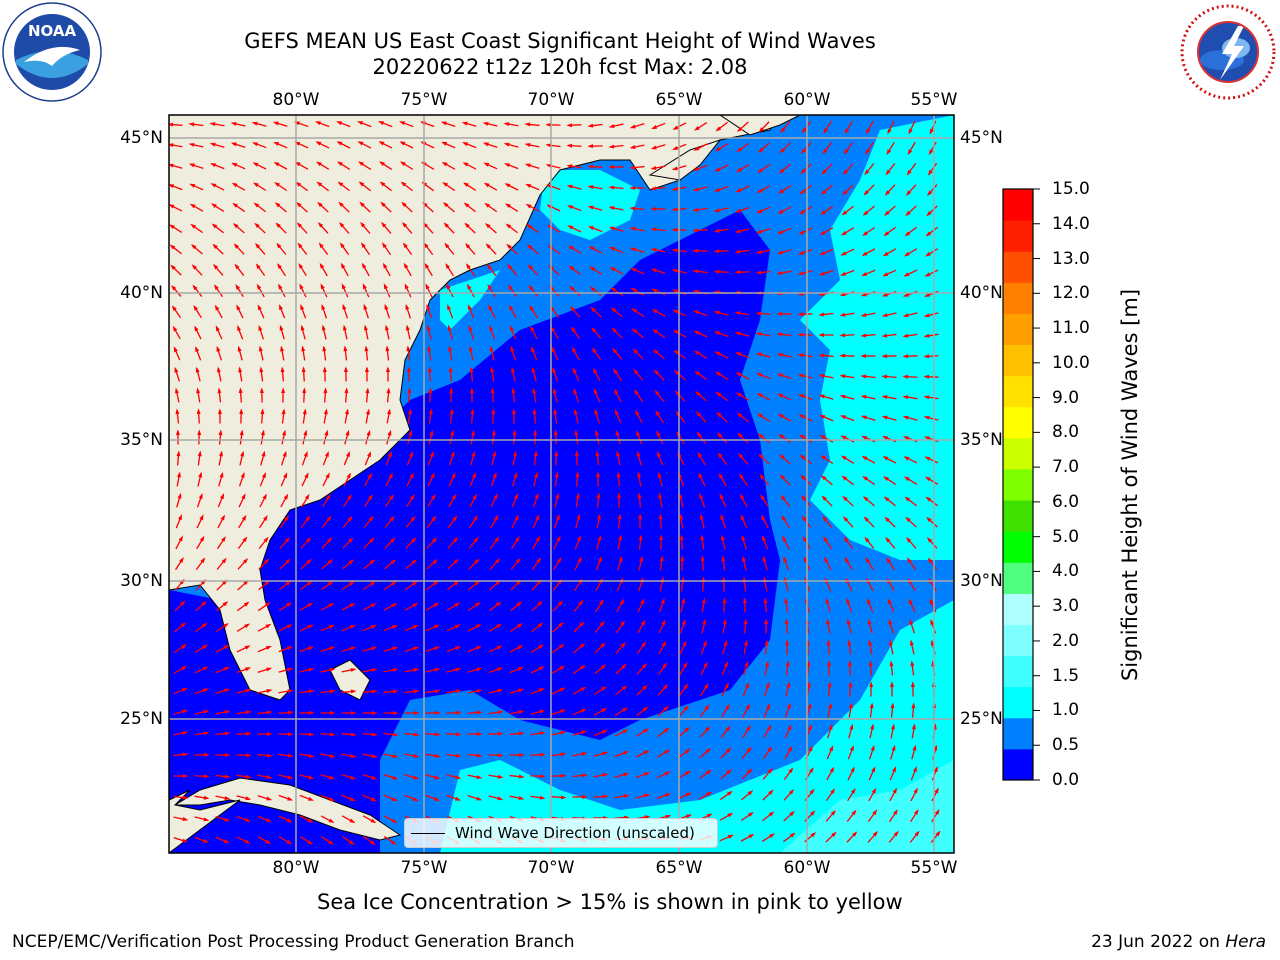 Image resolution: width=1280 pixels, height=960 pixels. What do you see at coordinates (934, 100) in the screenshot?
I see `lon-label-top: 55°W` at bounding box center [934, 100].